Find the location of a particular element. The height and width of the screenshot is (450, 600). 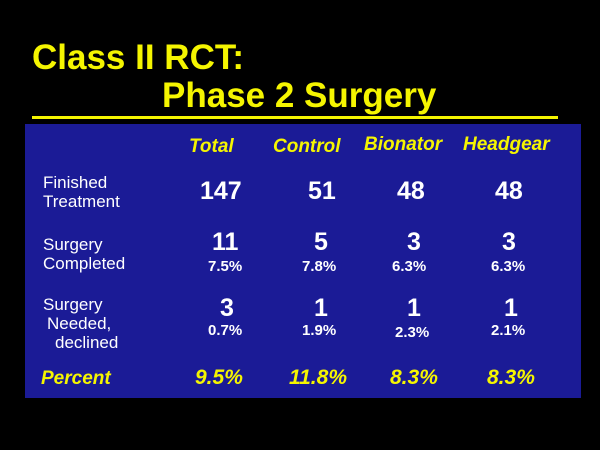

declined-total-pct: 0.7% is located at coordinates (225, 330).